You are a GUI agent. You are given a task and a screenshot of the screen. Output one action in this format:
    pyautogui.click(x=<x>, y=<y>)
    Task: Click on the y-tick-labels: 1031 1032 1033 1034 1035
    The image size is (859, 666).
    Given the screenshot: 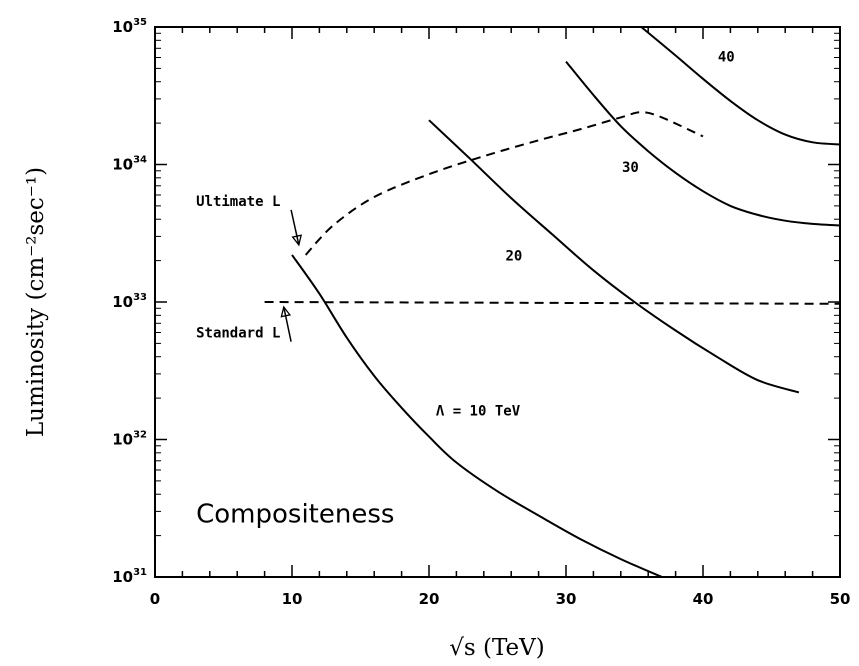 What is the action you would take?
    pyautogui.click(x=129, y=301)
    